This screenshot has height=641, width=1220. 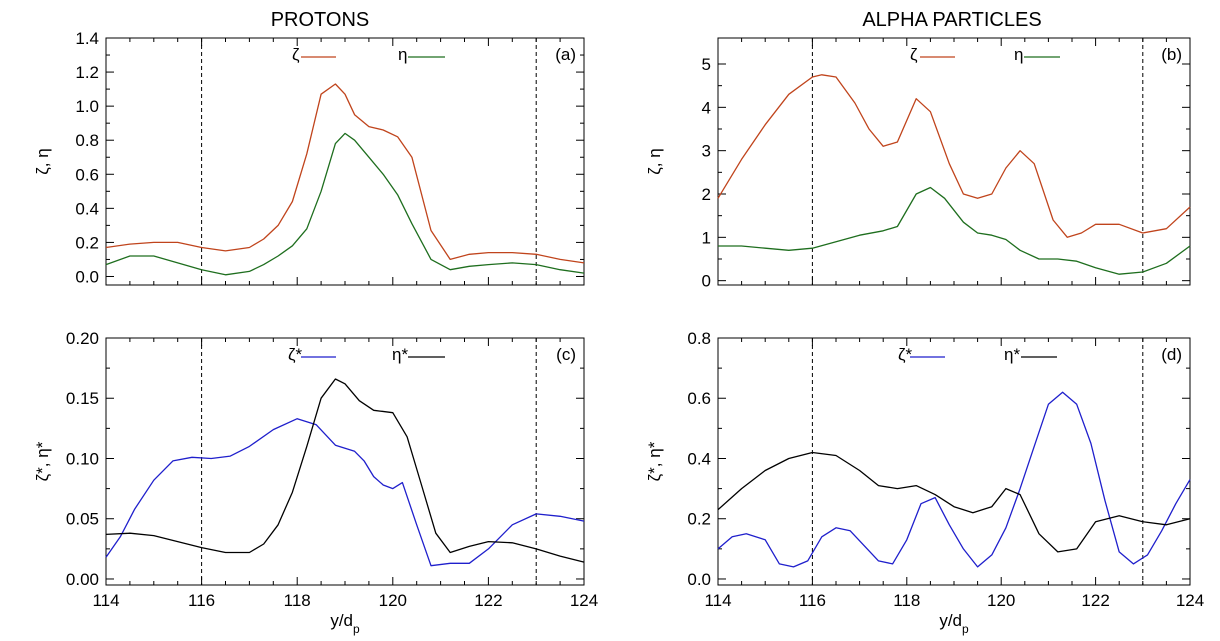 What do you see at coordinates (87, 72) in the screenshot?
I see `y-tick-label: 1.2` at bounding box center [87, 72].